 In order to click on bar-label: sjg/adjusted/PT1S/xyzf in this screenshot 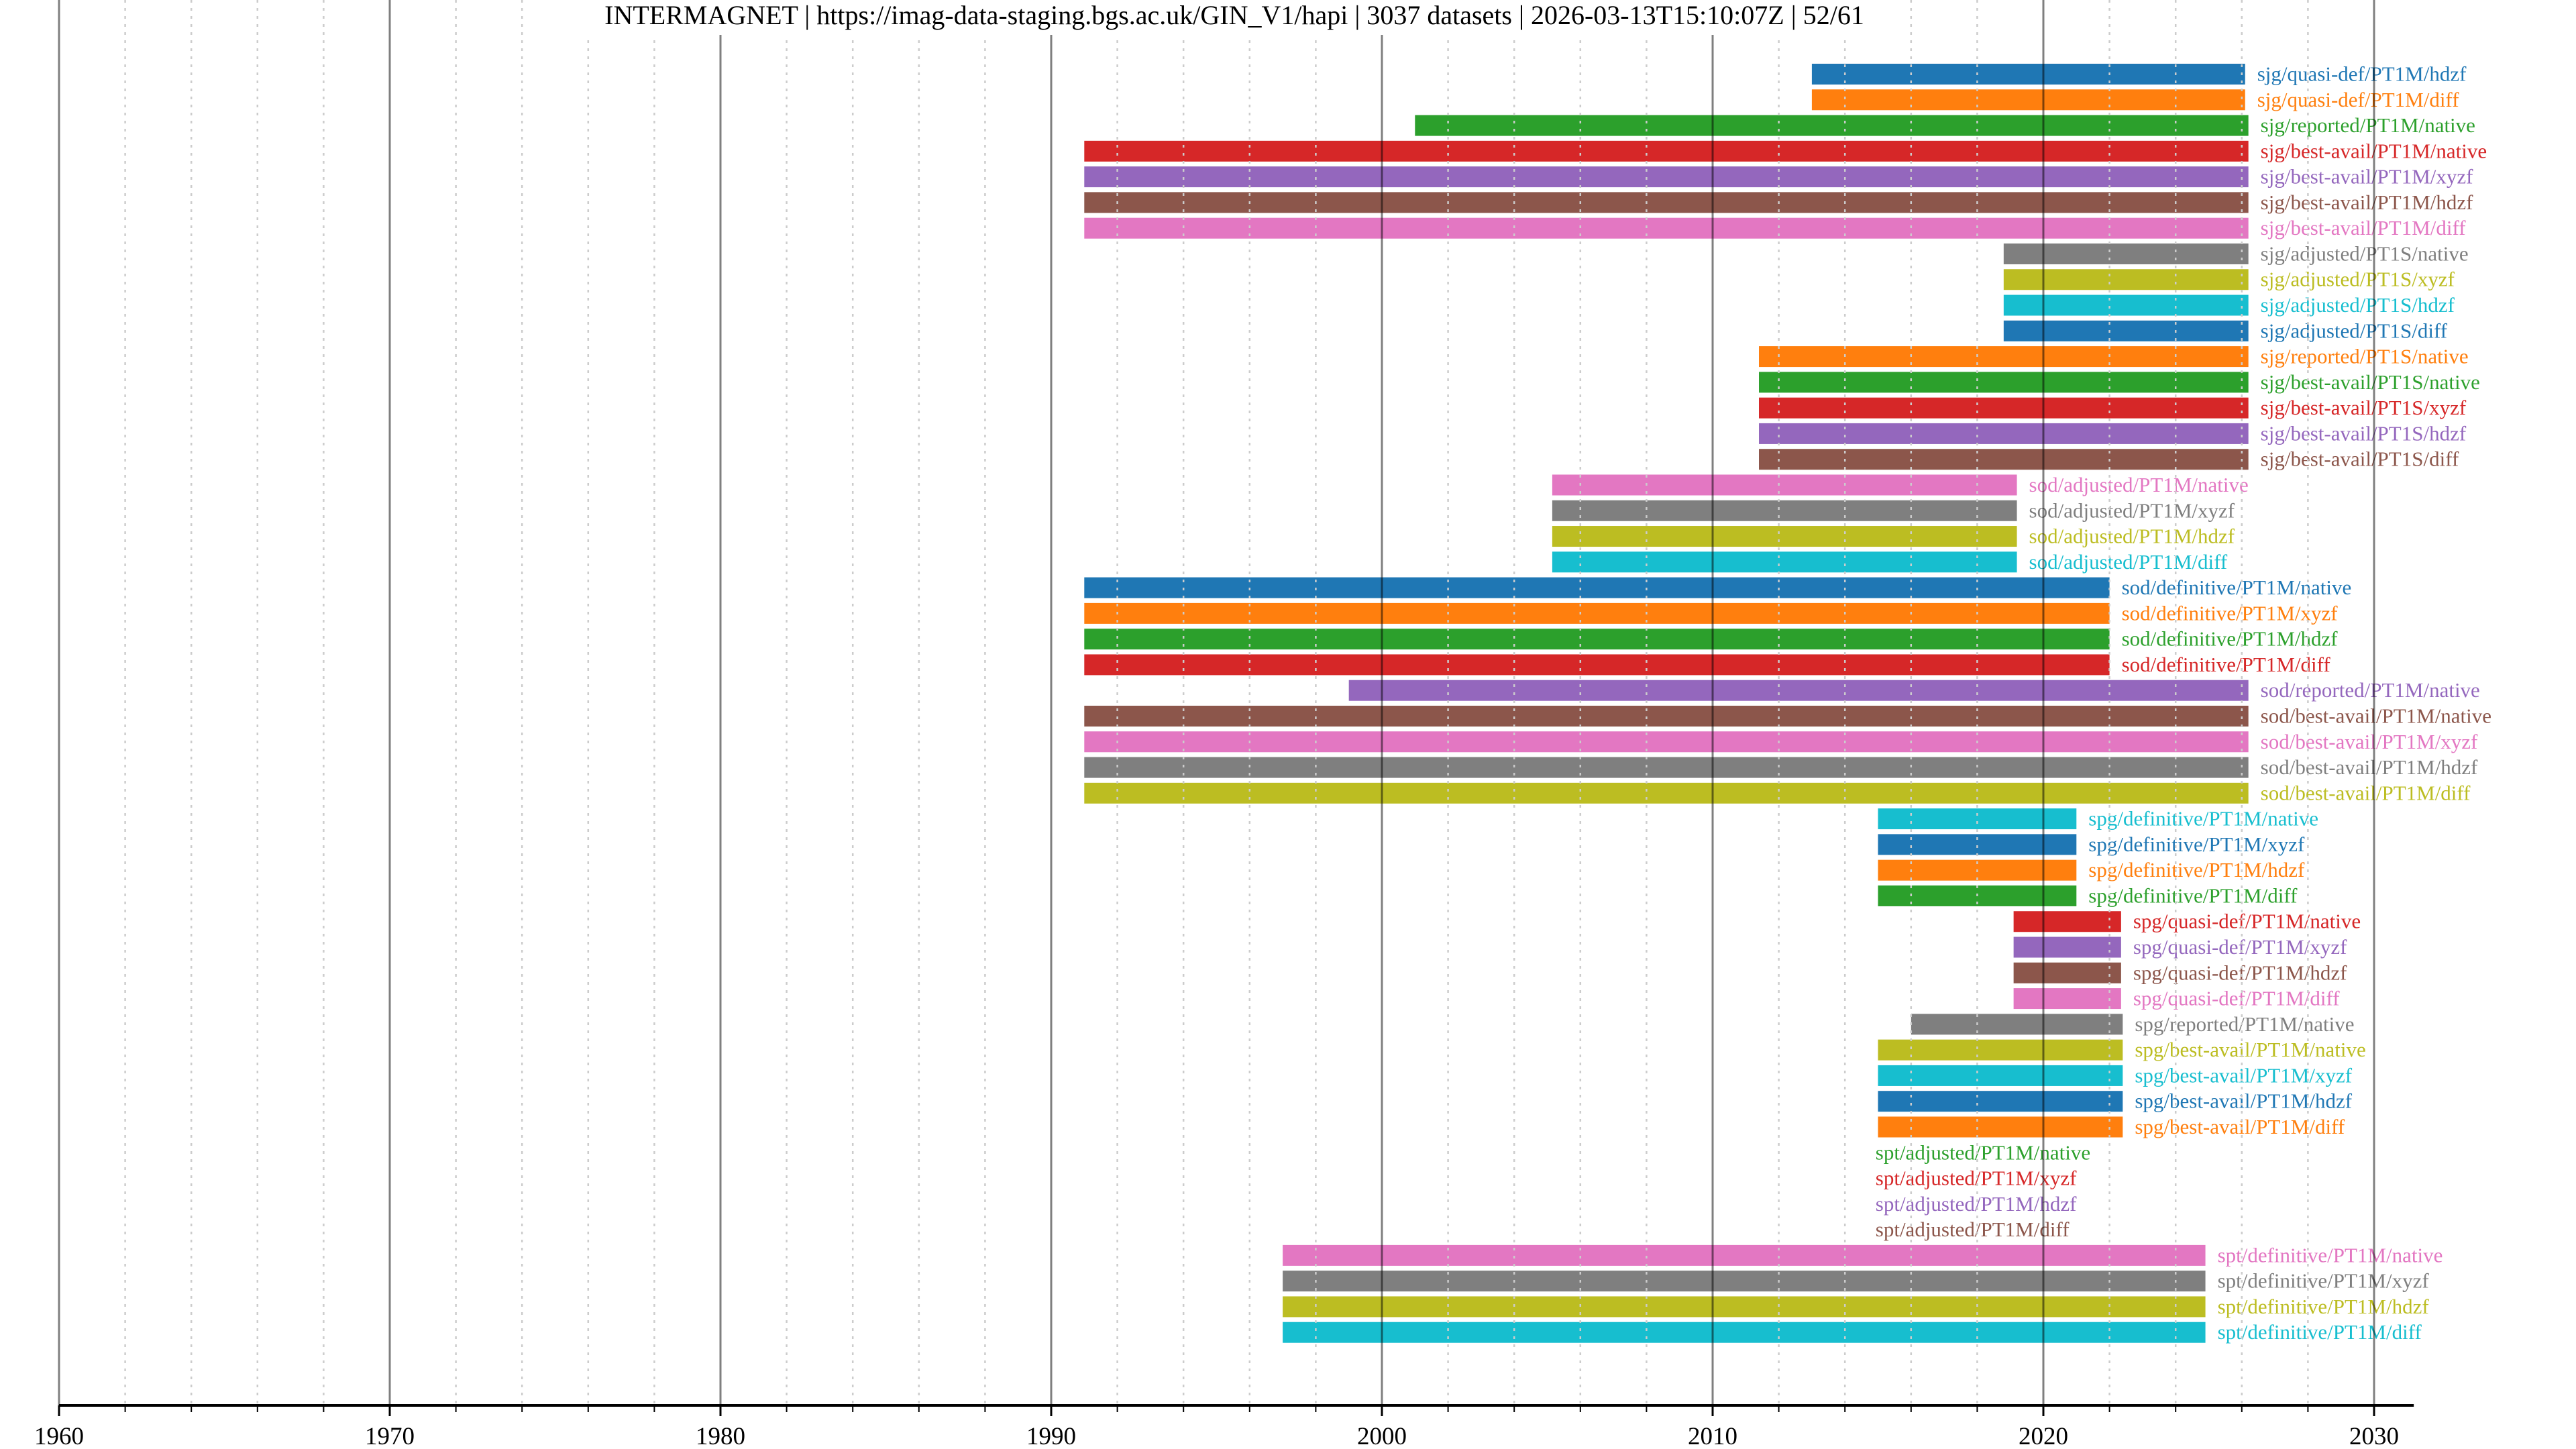, I will do `click(2358, 279)`.